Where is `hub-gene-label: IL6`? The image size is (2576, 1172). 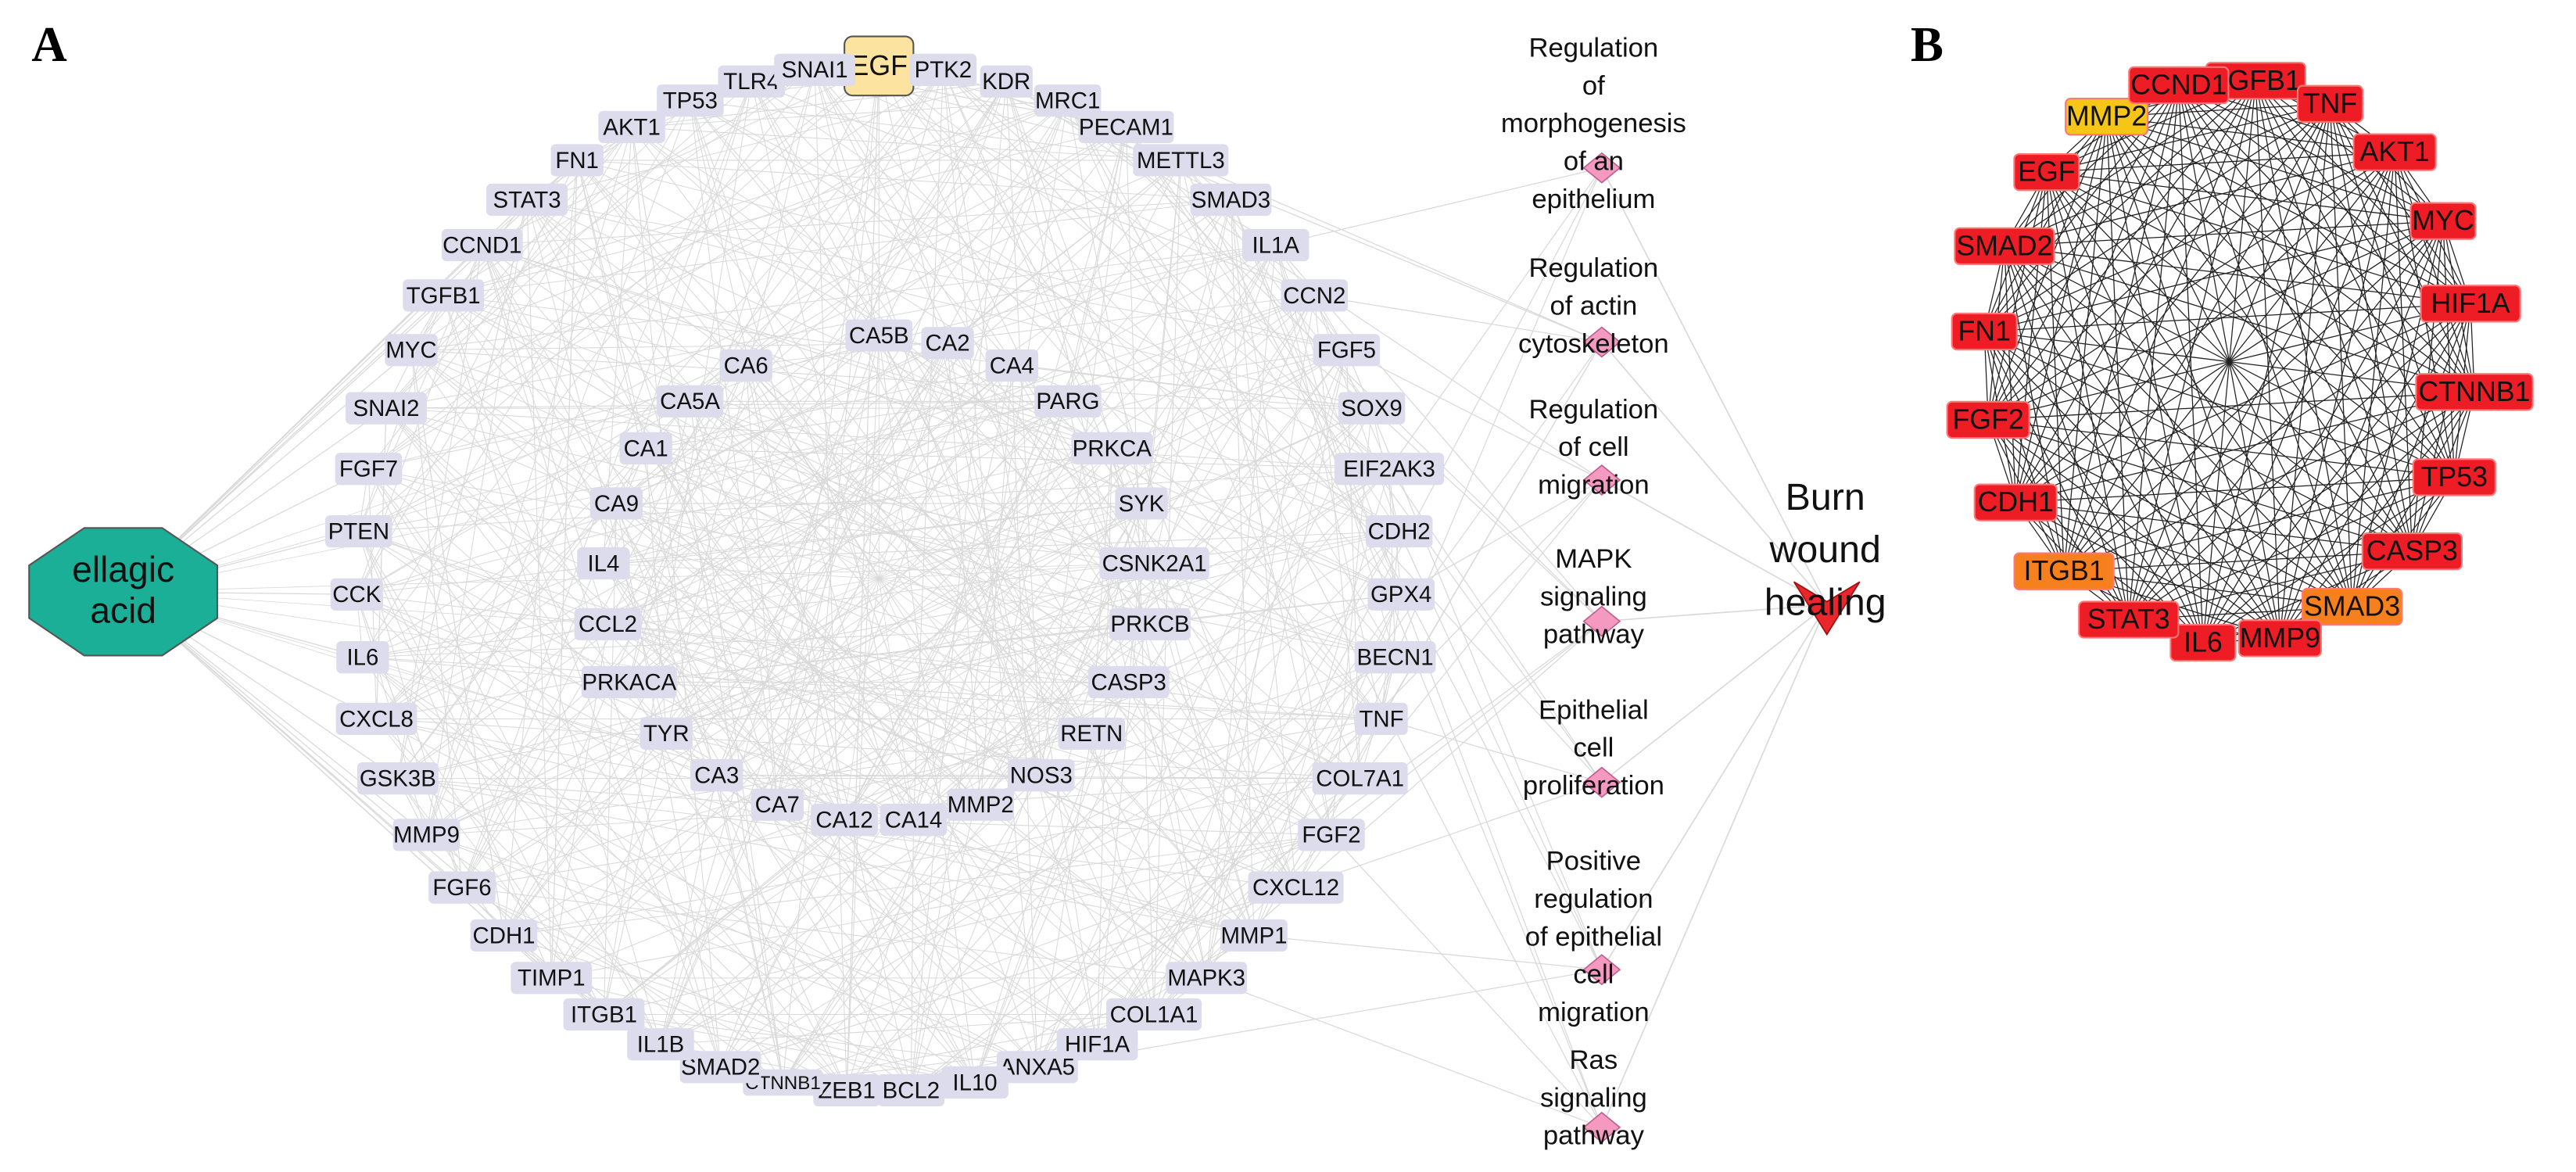
hub-gene-label: IL6 is located at coordinates (2203, 642).